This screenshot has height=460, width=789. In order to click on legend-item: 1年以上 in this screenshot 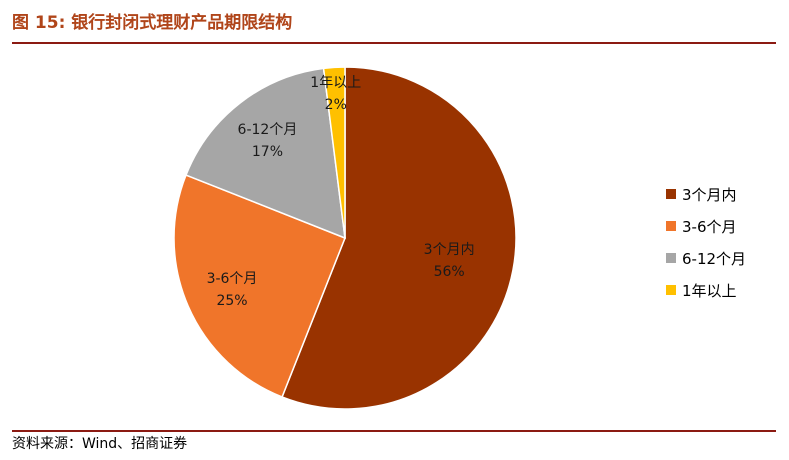, I will do `click(706, 290)`.